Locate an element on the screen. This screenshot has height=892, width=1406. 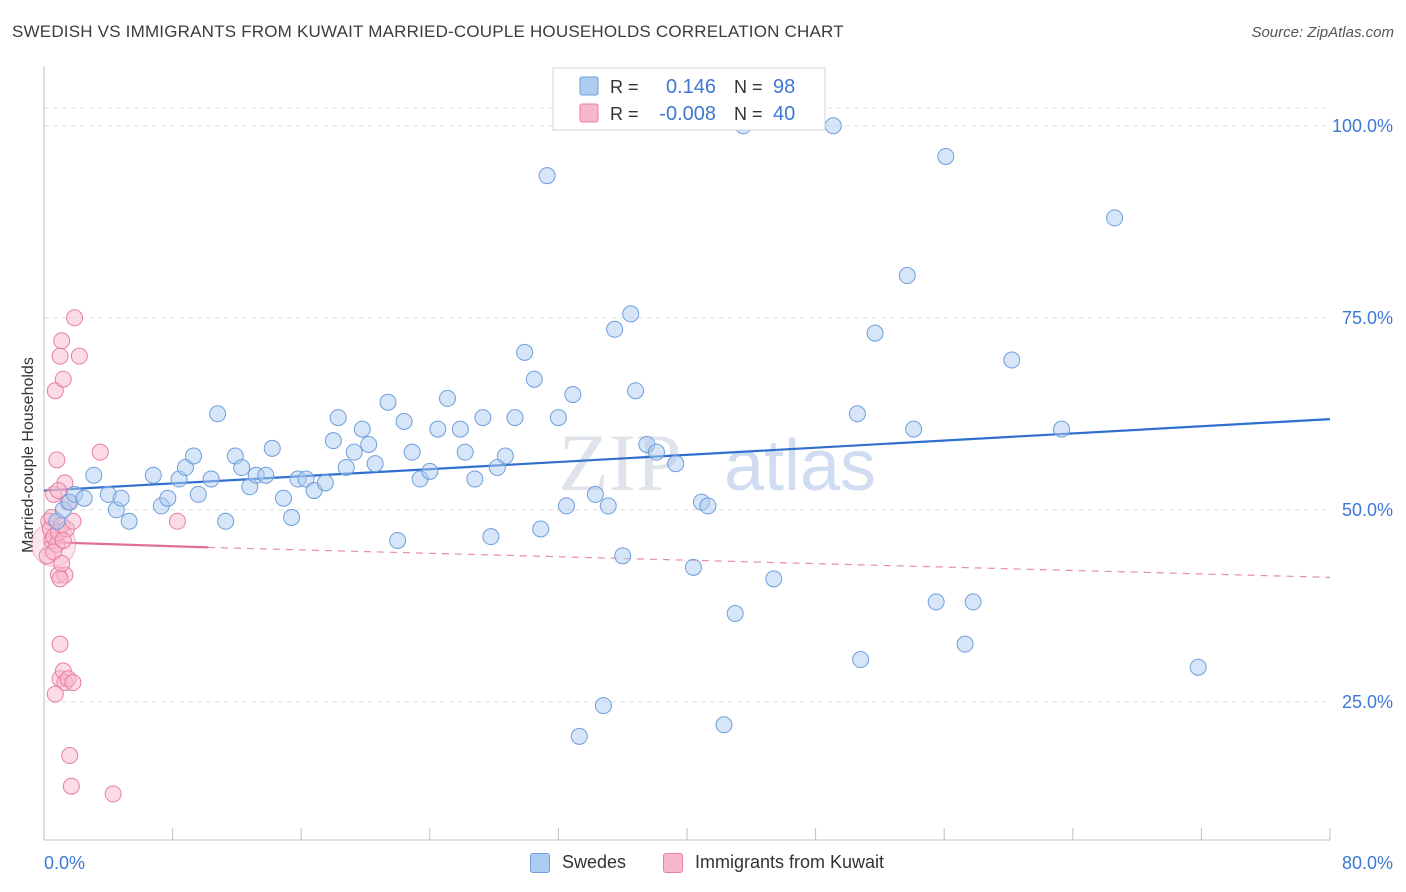
stats-legend: R = 0.146 N = 98 R = -0.008 N = 40 is located at coordinates (689, 99).